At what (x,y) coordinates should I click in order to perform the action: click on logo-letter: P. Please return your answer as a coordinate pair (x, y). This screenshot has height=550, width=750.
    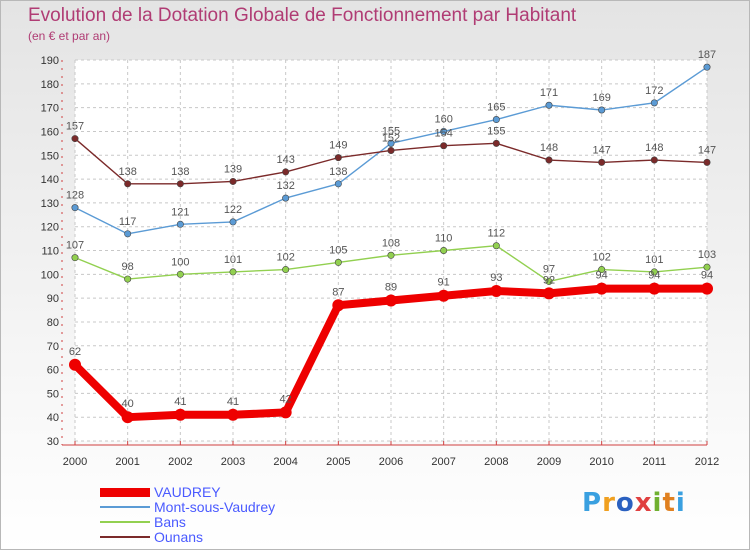
    Looking at the image, I should click on (592, 503).